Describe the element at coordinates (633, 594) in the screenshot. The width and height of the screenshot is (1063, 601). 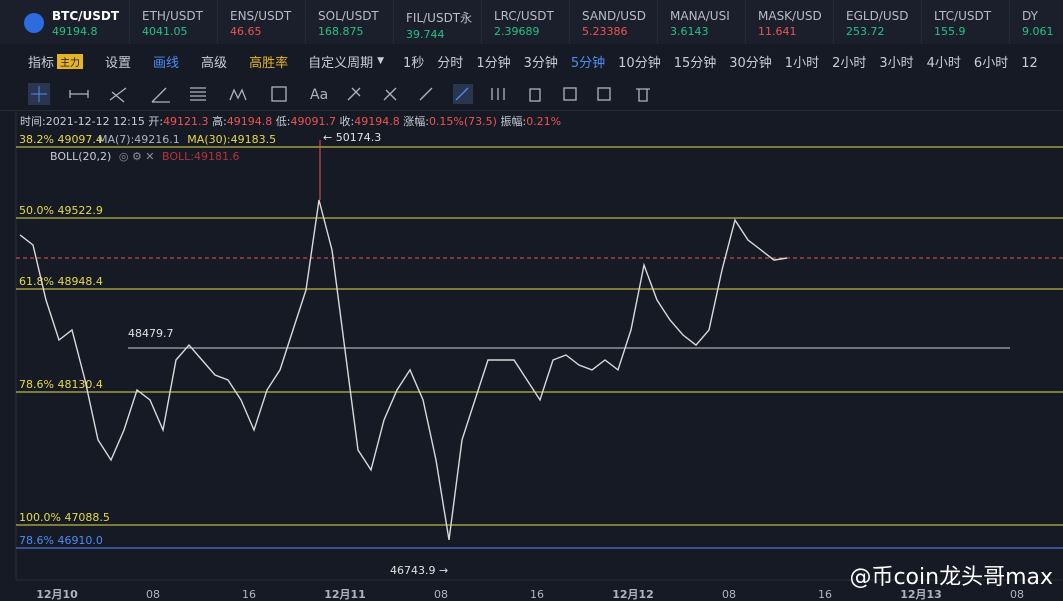
I see `x-tick-label: 12月12` at that location.